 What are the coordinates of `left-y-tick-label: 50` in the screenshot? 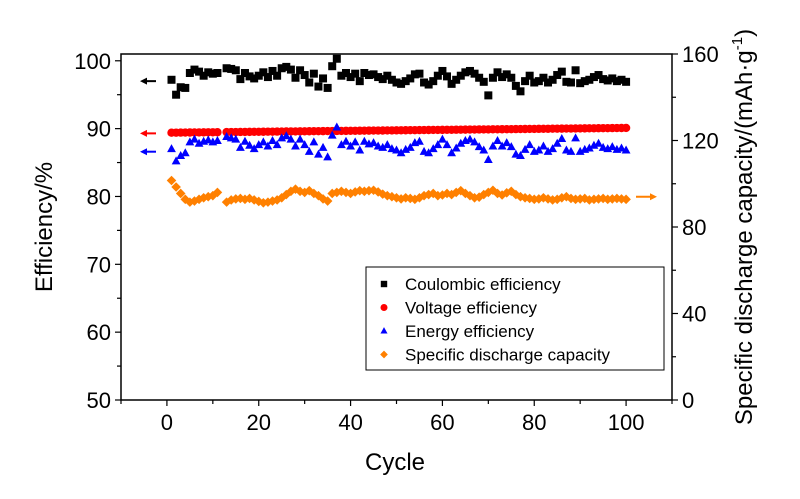 It's located at (99, 400).